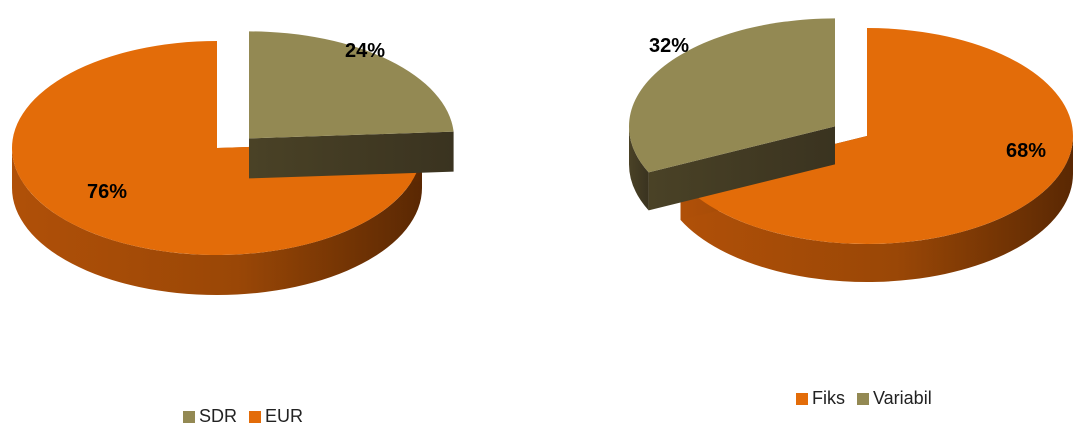 This screenshot has width=1088, height=428. I want to click on legend-item-fiks: Fiks, so click(820, 398).